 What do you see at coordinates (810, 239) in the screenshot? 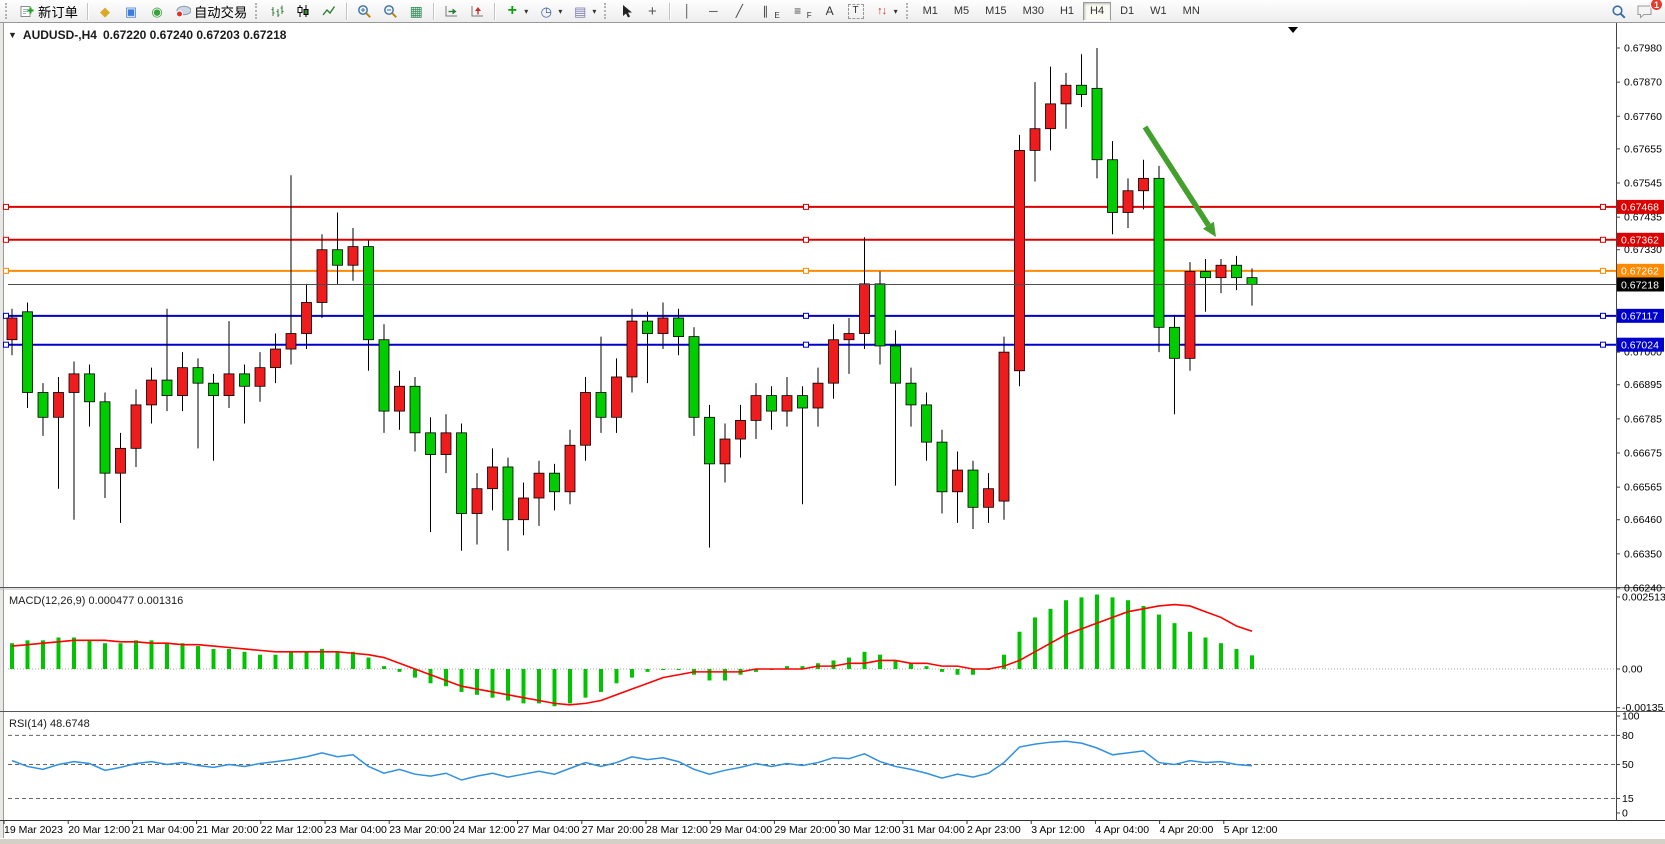
I see `horizontal-line-0.67362` at bounding box center [810, 239].